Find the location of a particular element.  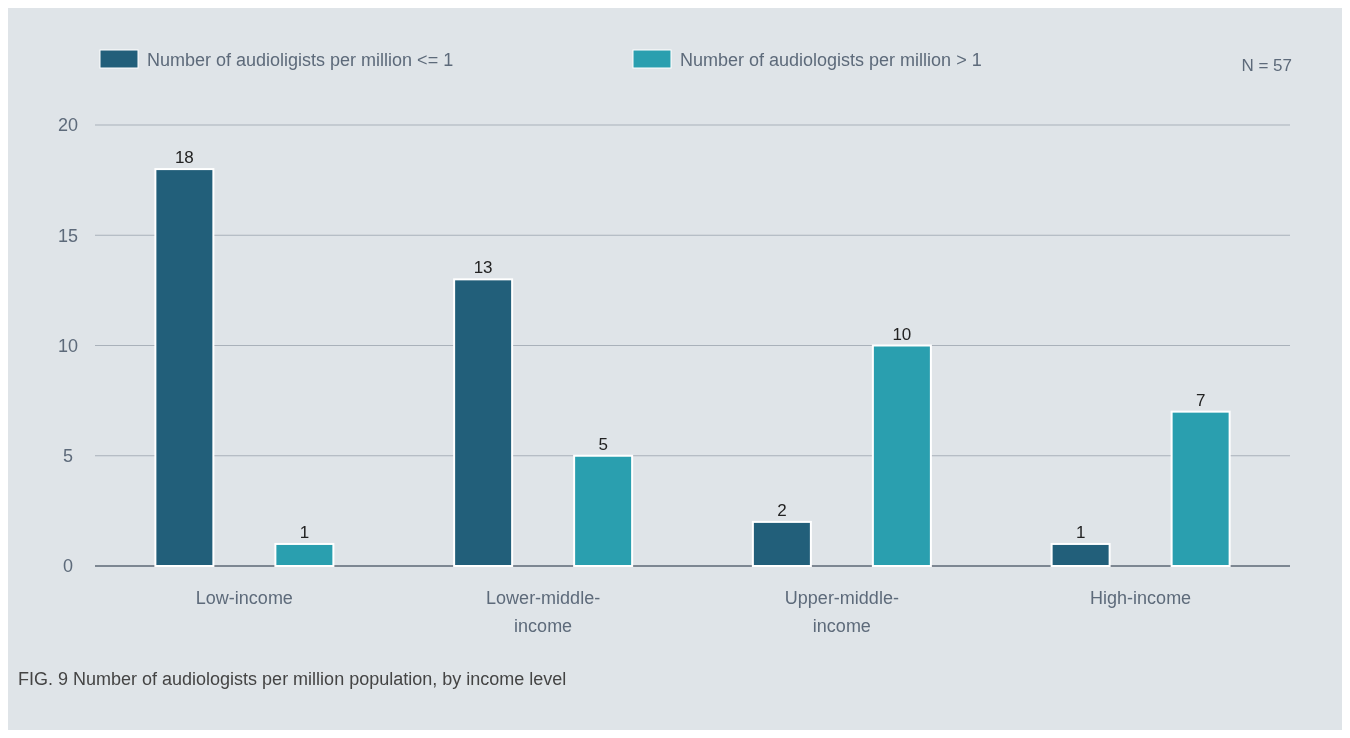

legend-label: Number of audioligists per million <= 1 is located at coordinates (300, 60).